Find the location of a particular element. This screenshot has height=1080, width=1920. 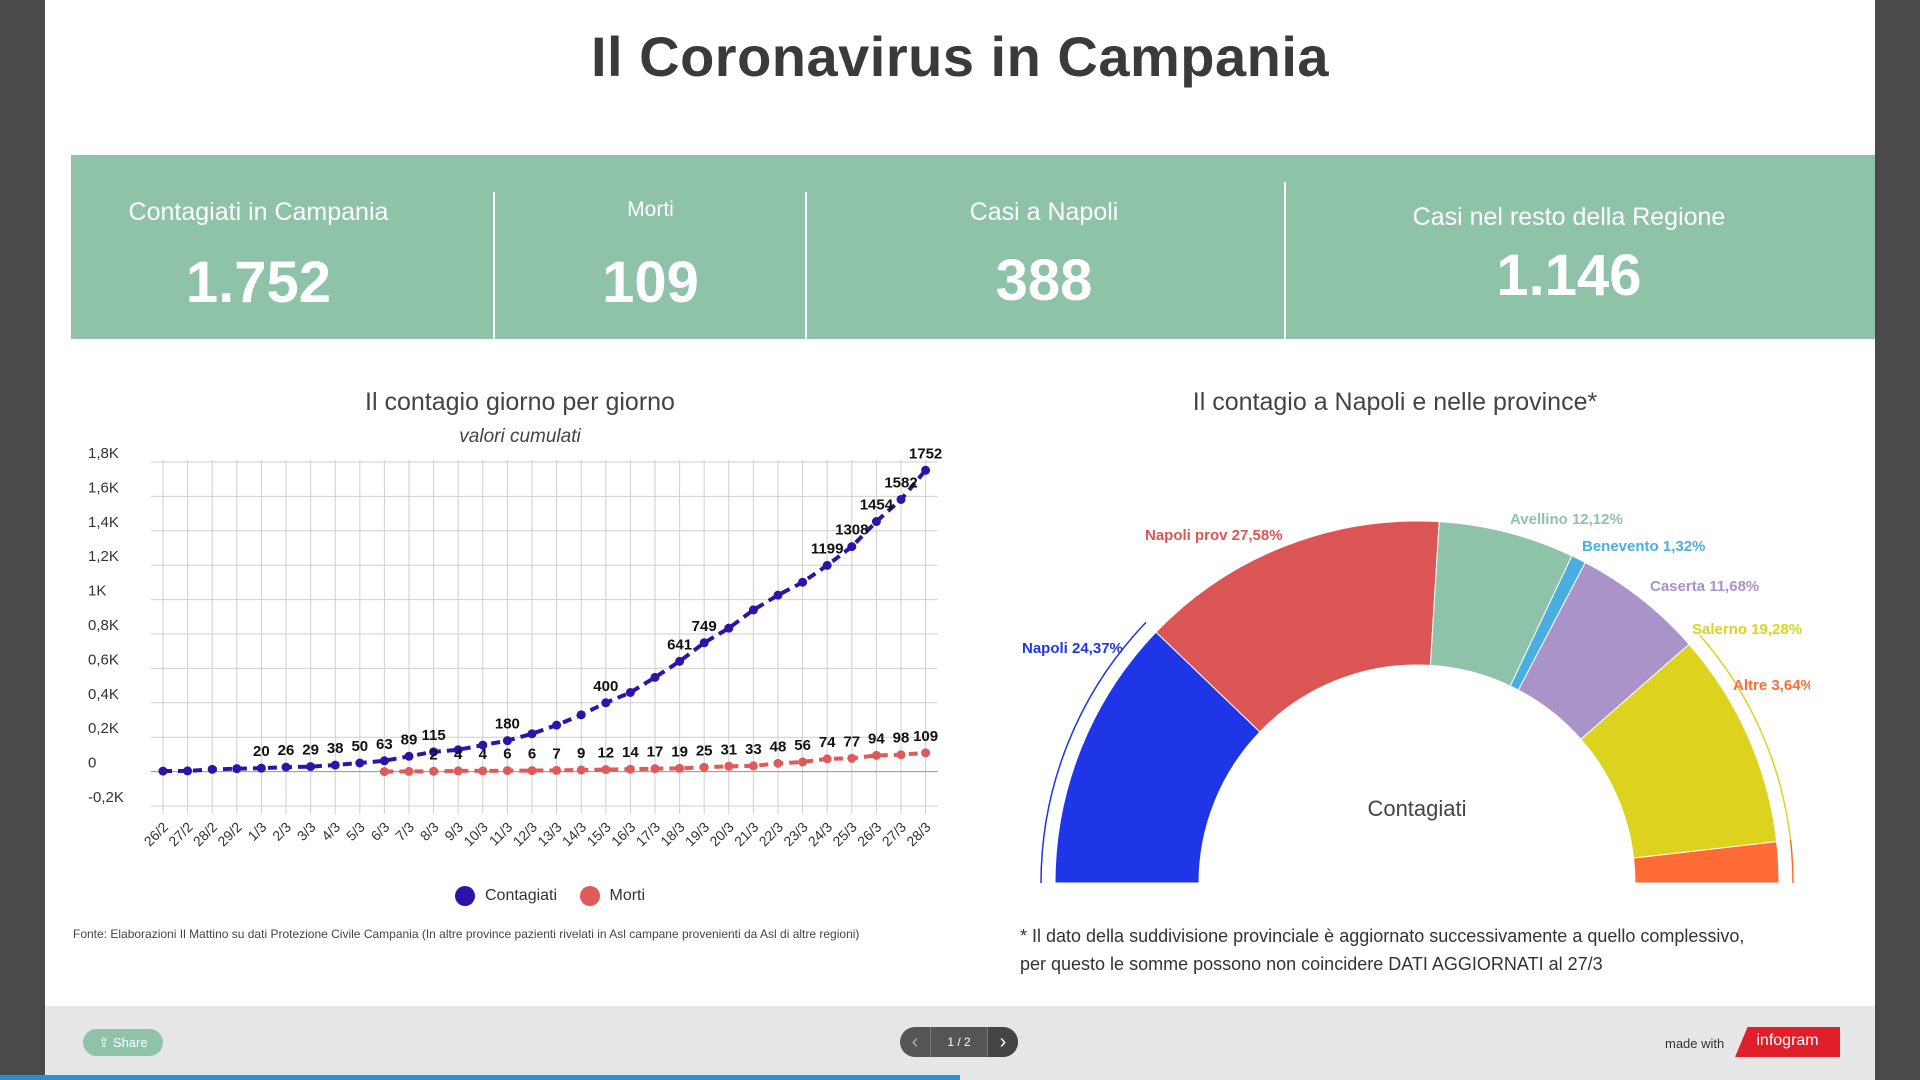

y-tick-label: 1K is located at coordinates (97, 591).